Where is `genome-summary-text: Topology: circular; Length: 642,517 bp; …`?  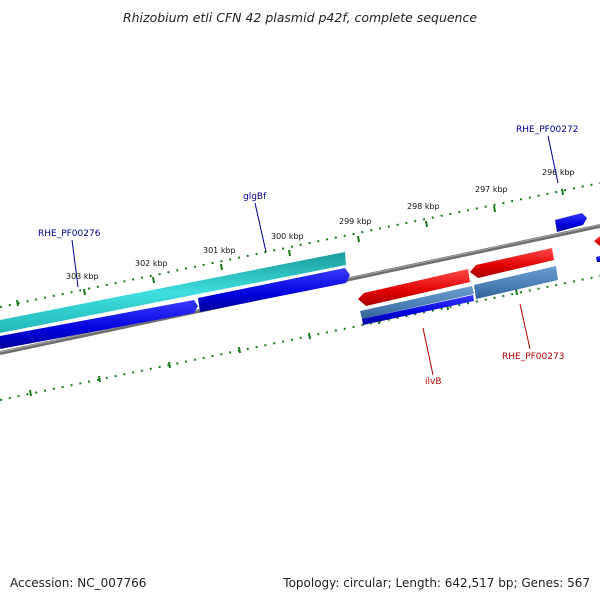
genome-summary-text: Topology: circular; Length: 642,517 bp; … is located at coordinates (436, 583).